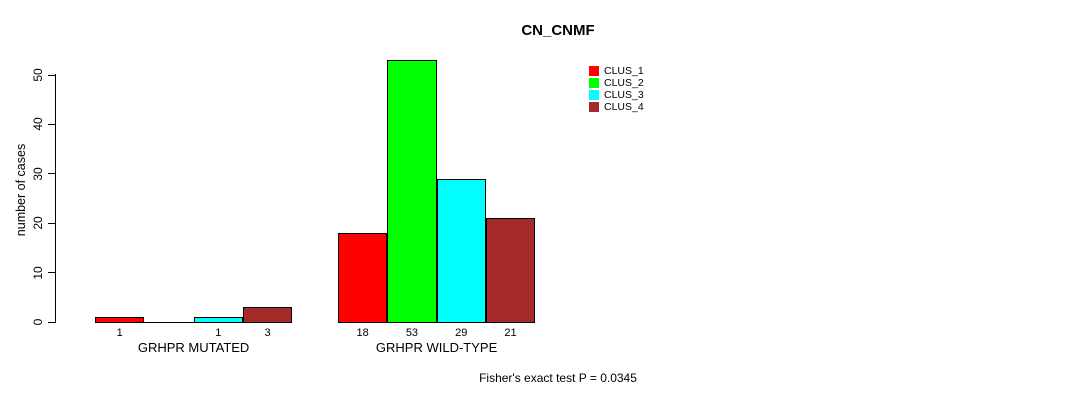  I want to click on legend-item: CLUS_1, so click(616, 71).